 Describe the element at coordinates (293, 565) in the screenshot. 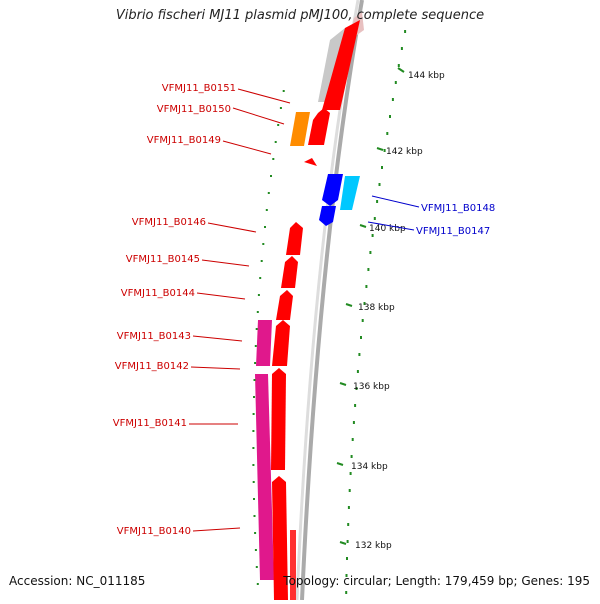

I see `cds-b0140-red` at that location.